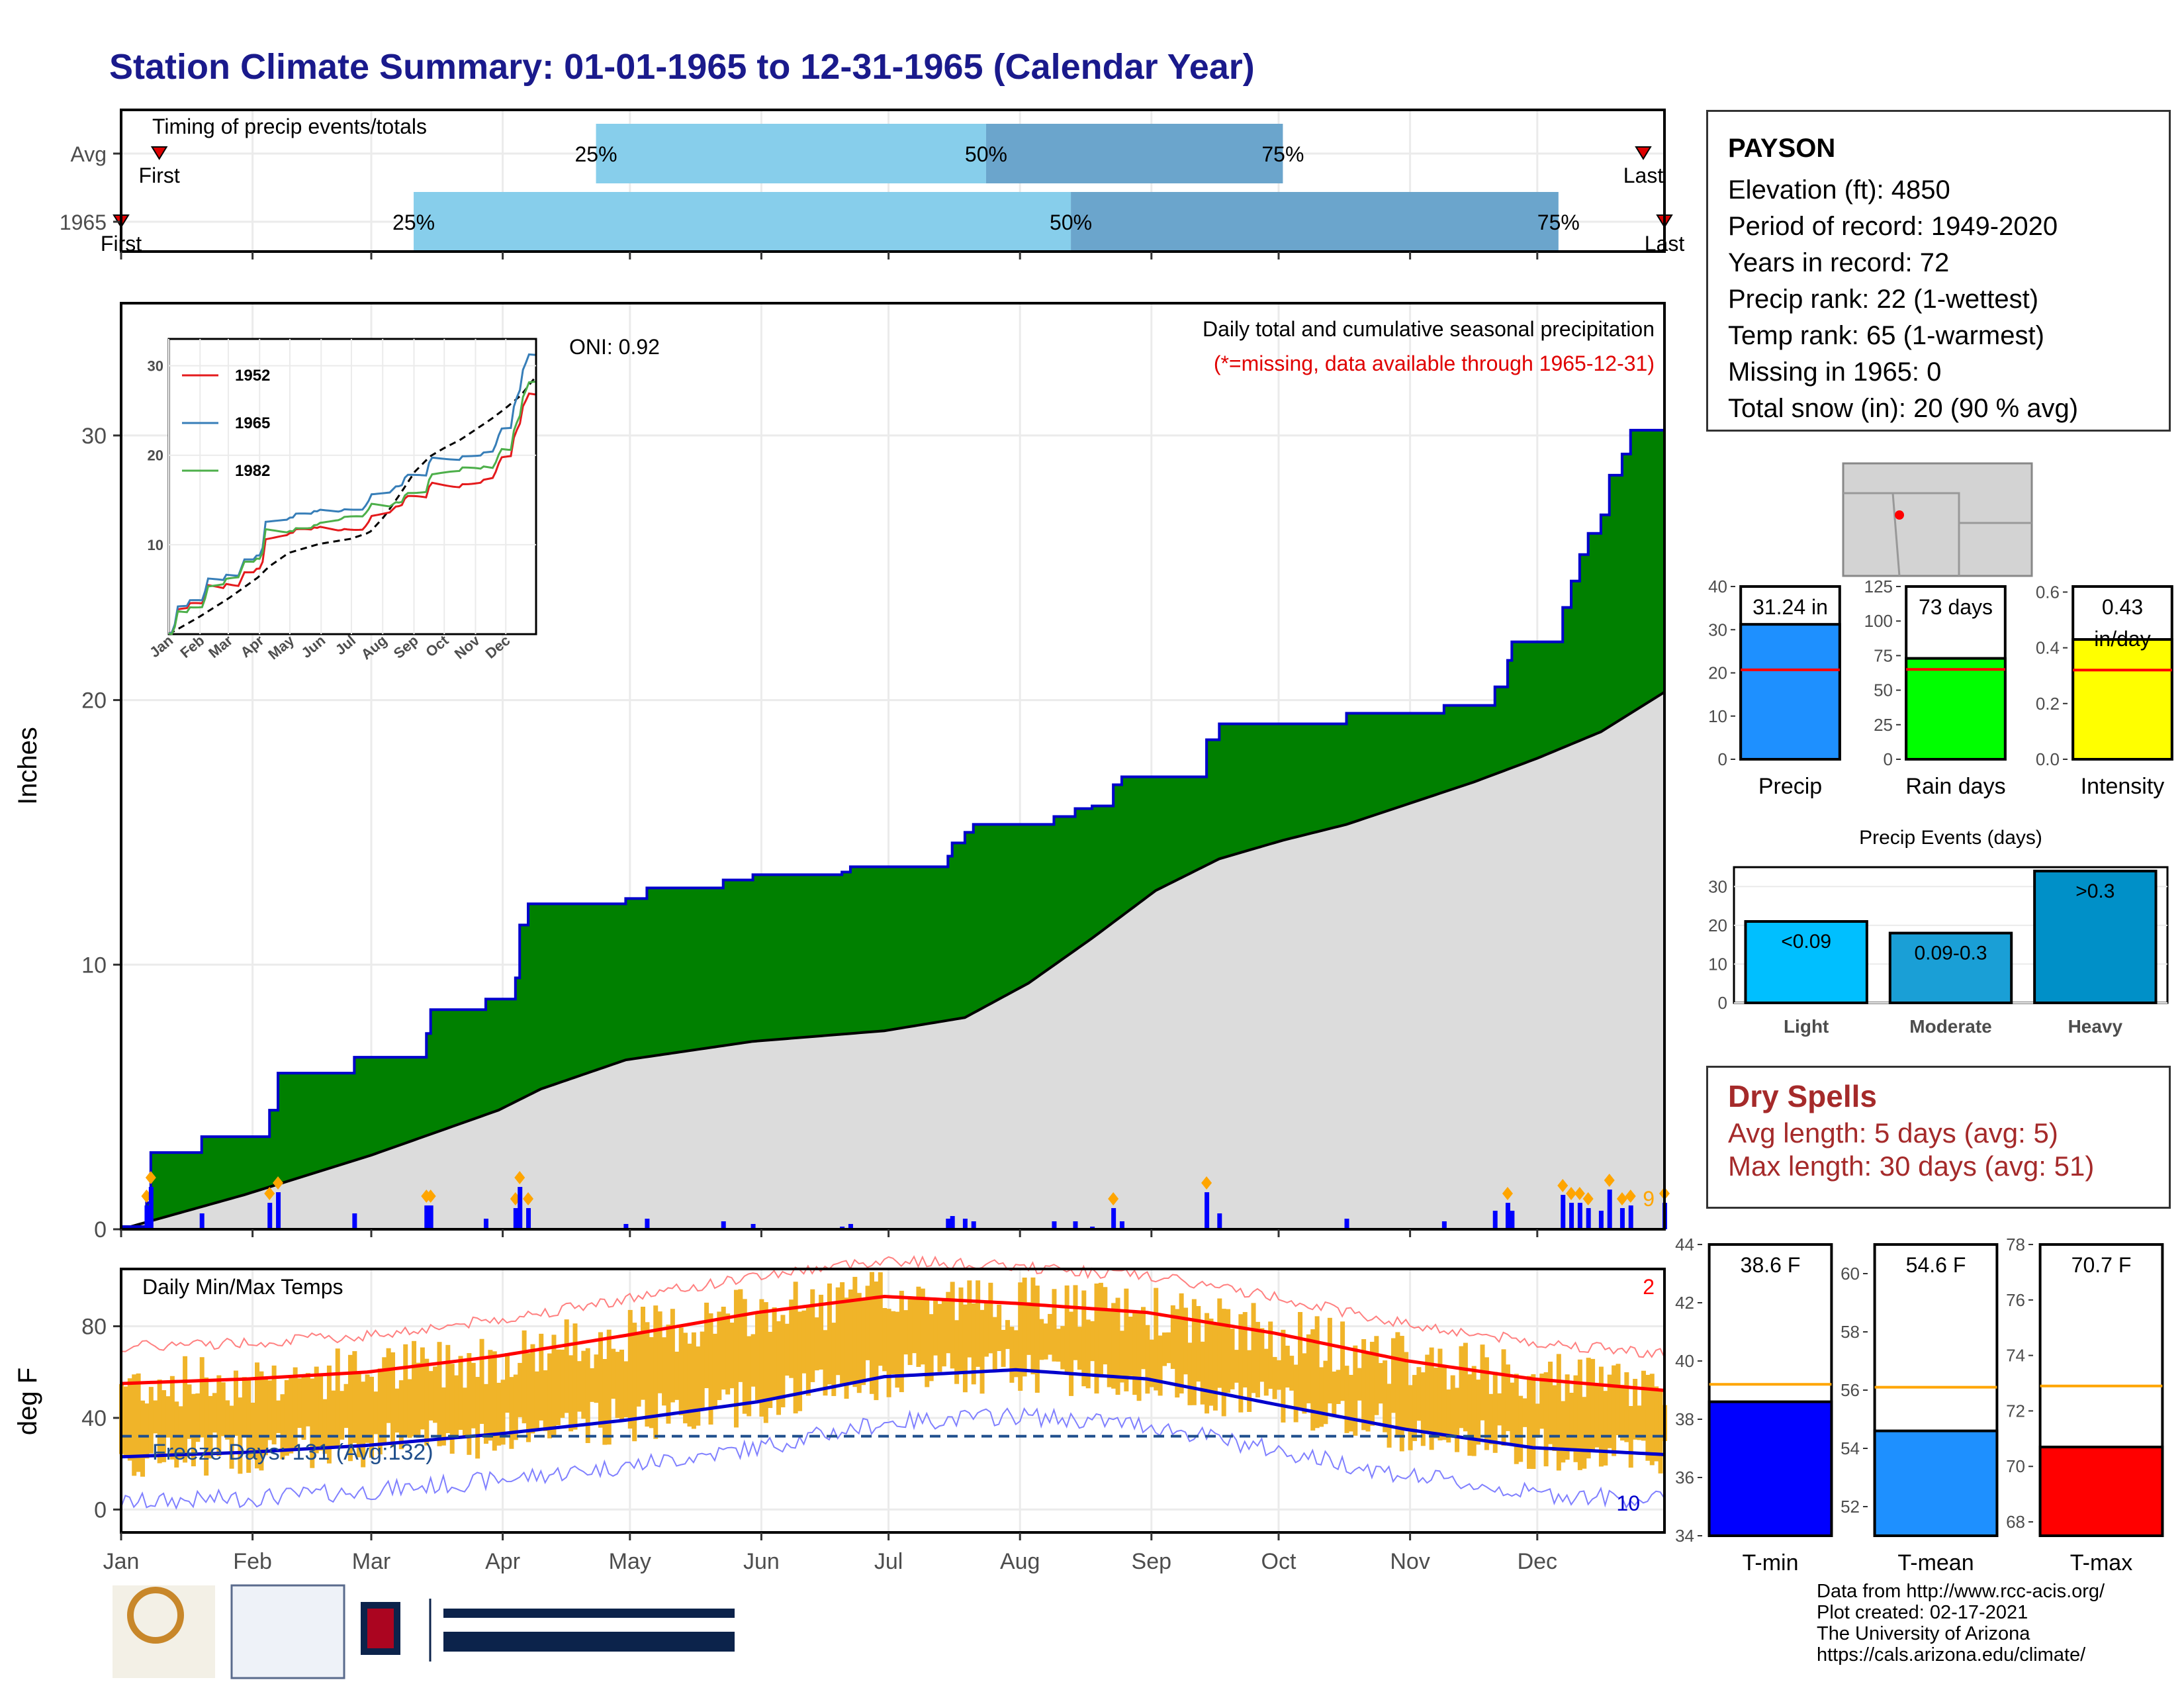  I want to click on y-tick-label: 74, so click(2016, 1356).